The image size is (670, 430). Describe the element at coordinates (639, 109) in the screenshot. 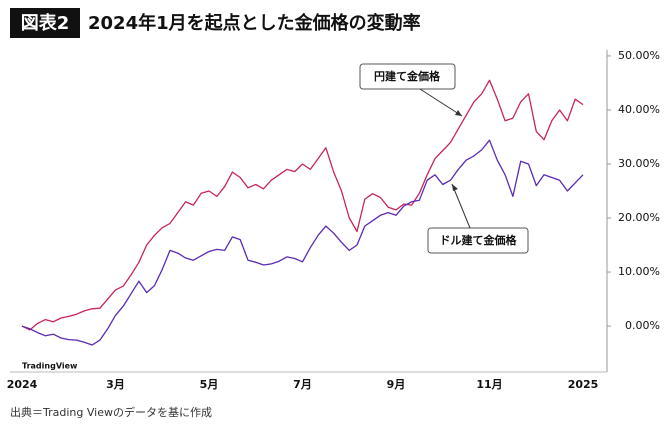

I see `y-tick-label: 40.00%` at that location.